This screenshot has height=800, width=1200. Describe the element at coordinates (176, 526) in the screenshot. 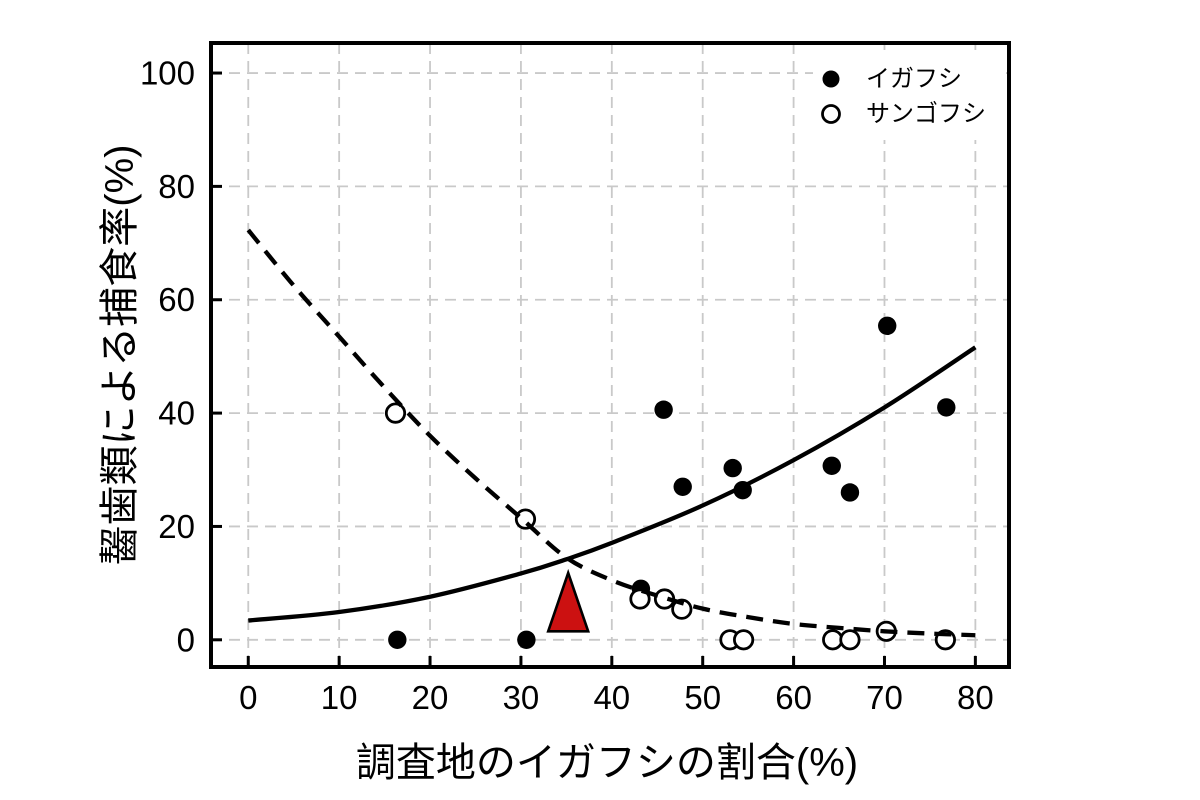

I see `y-tick-label: 20` at that location.